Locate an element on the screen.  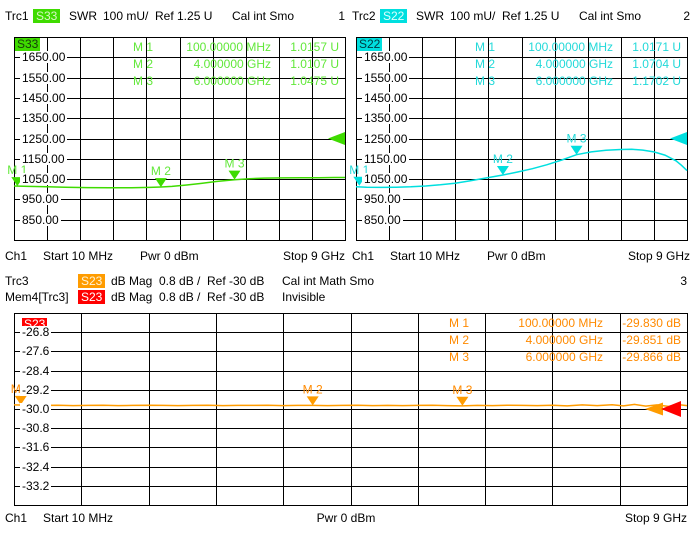
grid-trace-label-s22: S22 is located at coordinates (370, 44).